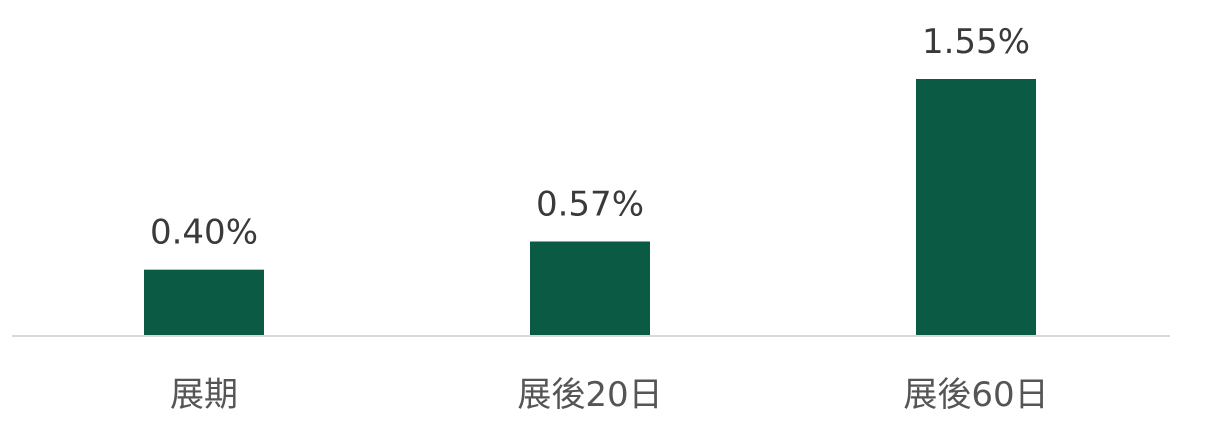  What do you see at coordinates (204, 233) in the screenshot?
I see `value-label-1: 0.40%` at bounding box center [204, 233].